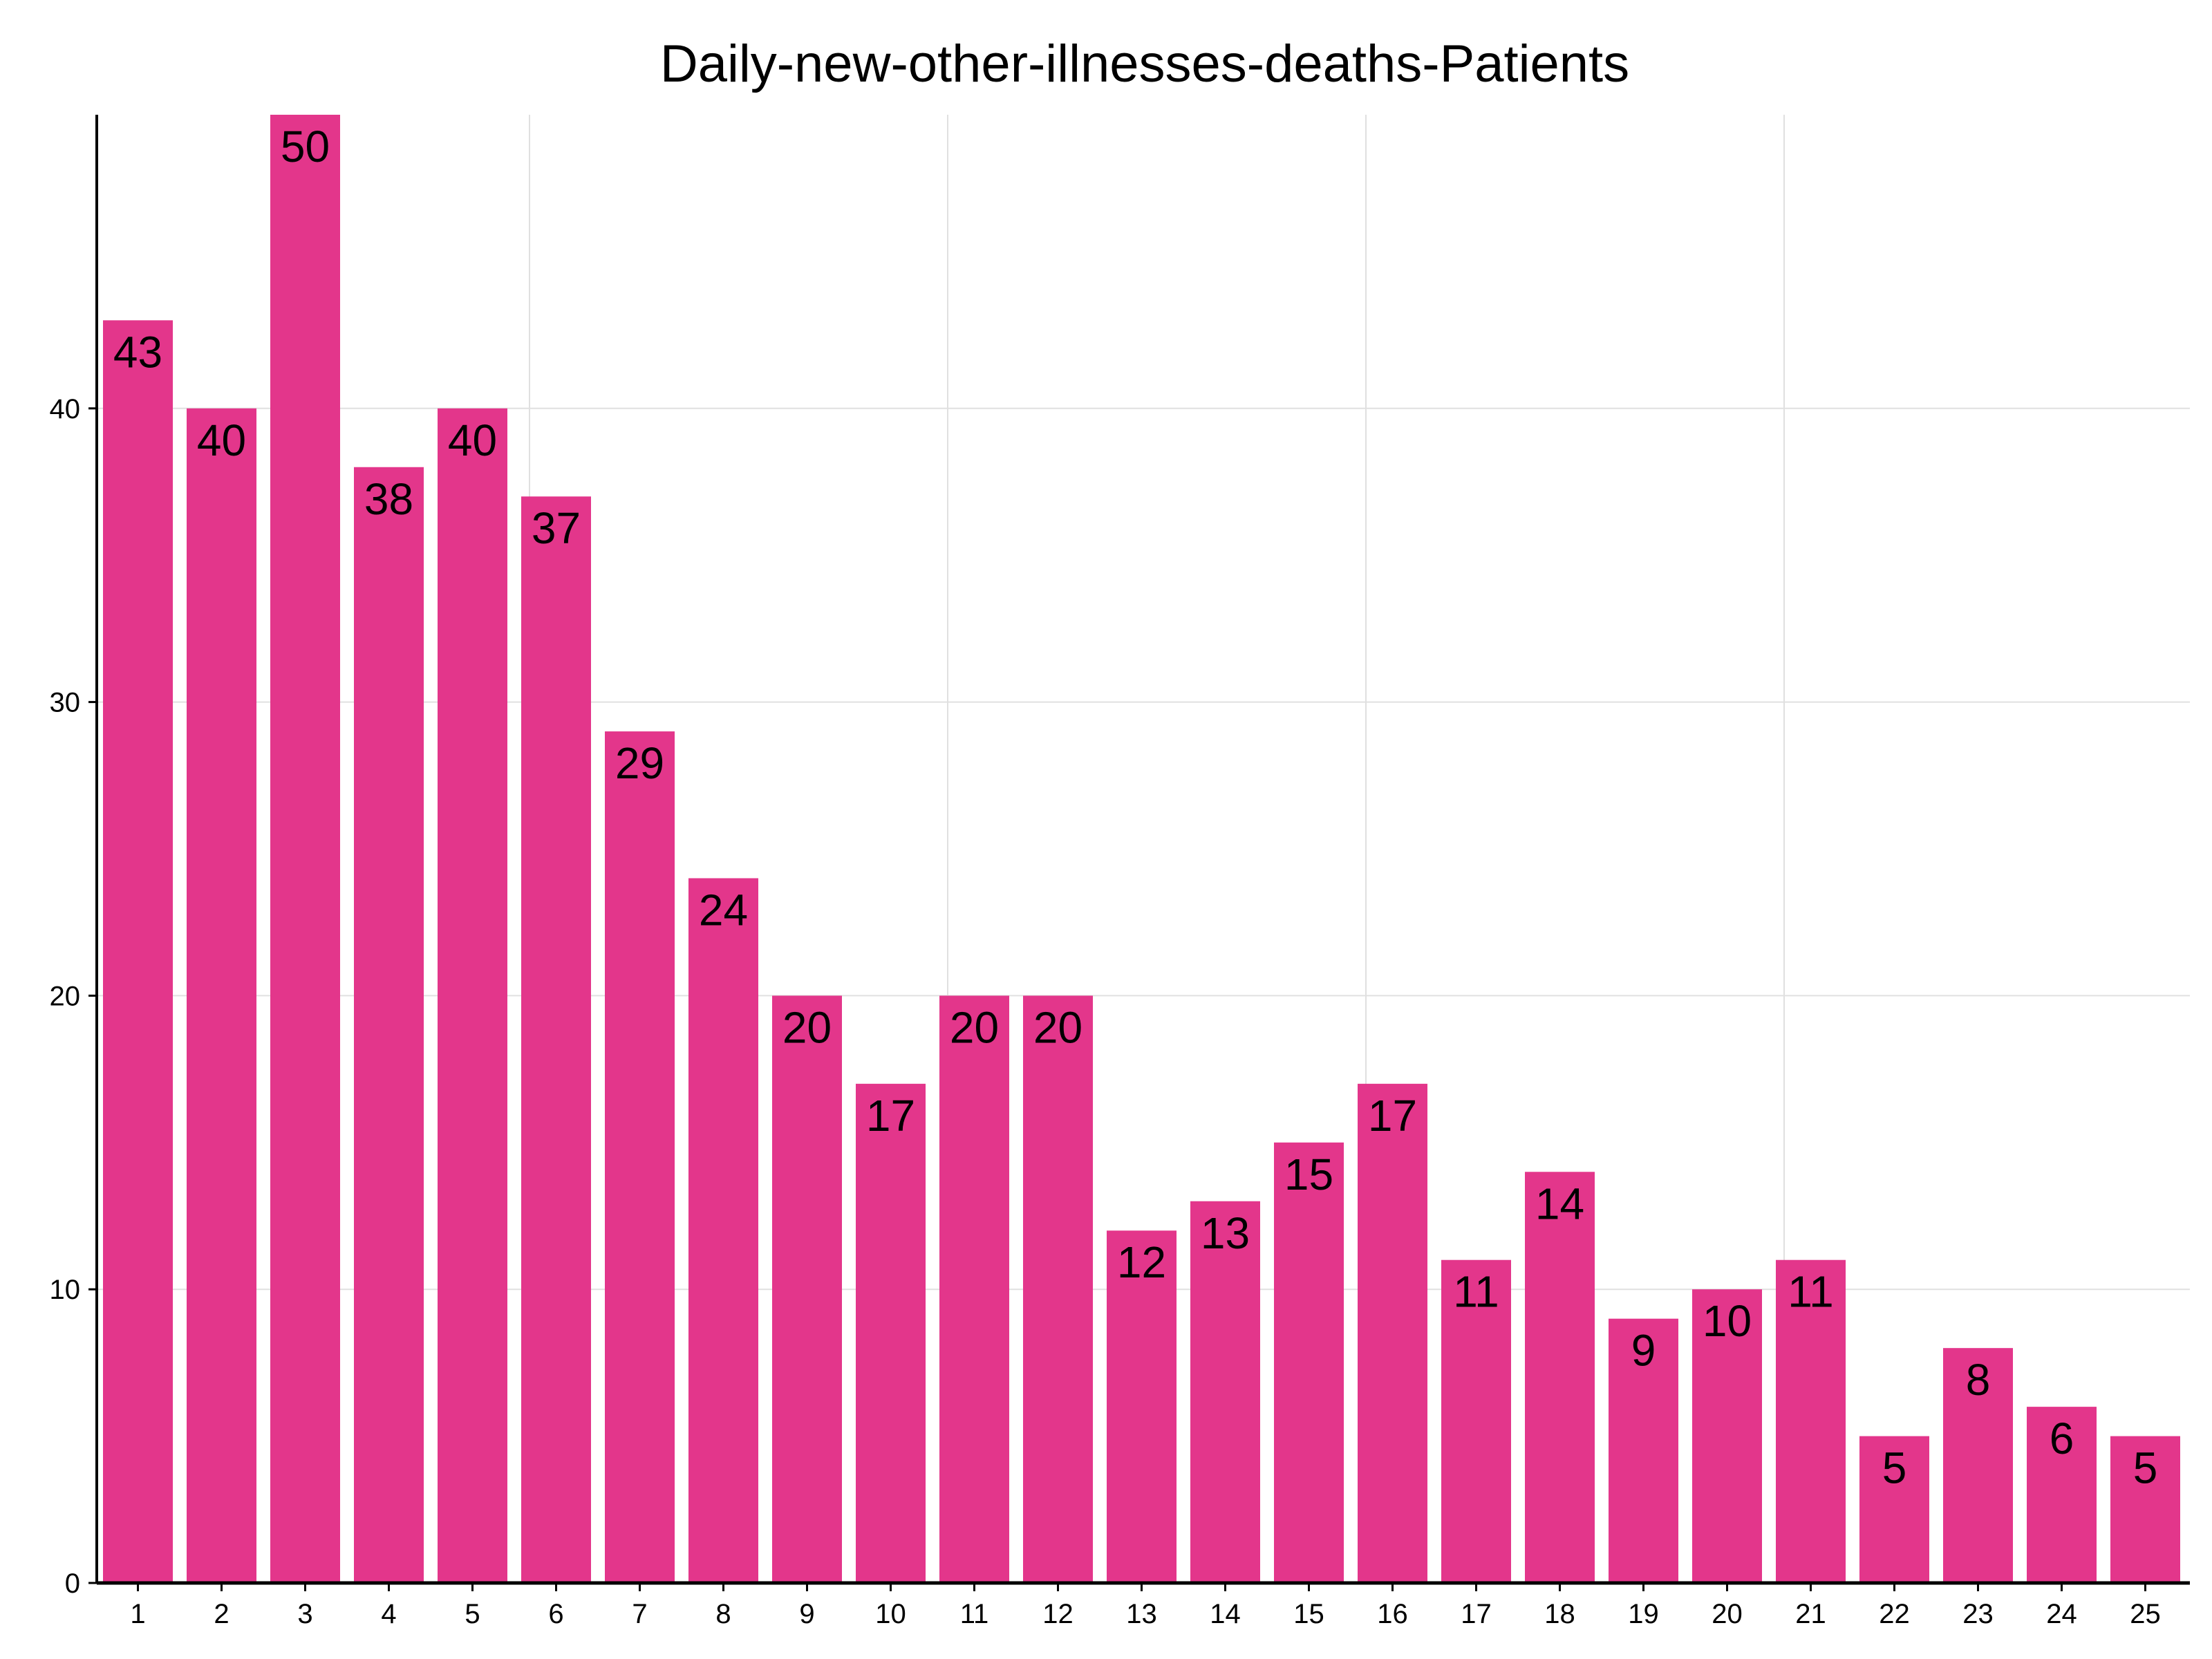 The height and width of the screenshot is (1659, 2212). Describe the element at coordinates (222, 1614) in the screenshot. I see `x-tick-label-2: 2` at that location.